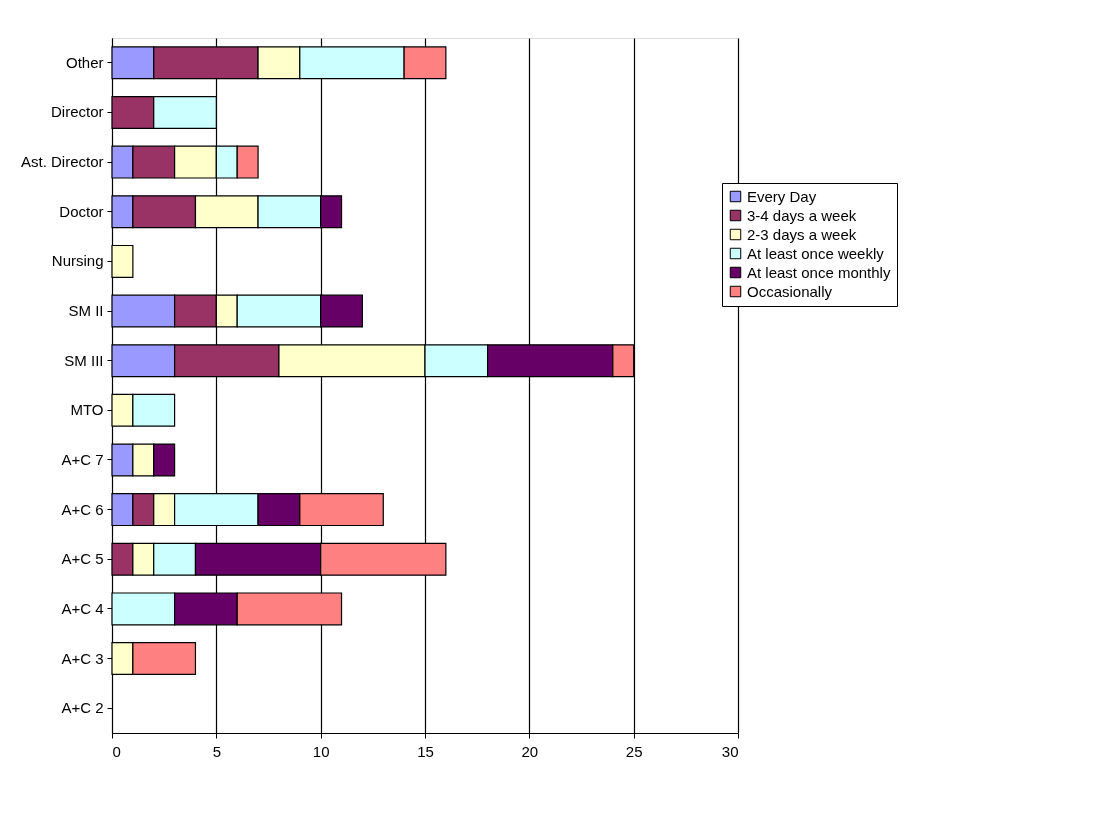 The image size is (1097, 815). I want to click on x-tick-label: 30, so click(730, 751).